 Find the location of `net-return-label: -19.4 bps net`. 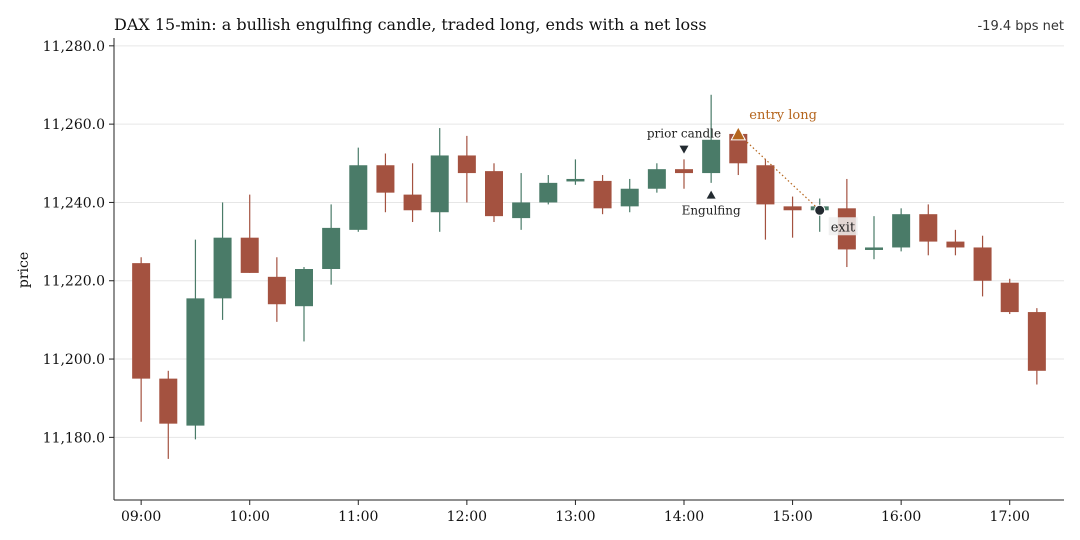

net-return-label: -19.4 bps net is located at coordinates (1020, 26).